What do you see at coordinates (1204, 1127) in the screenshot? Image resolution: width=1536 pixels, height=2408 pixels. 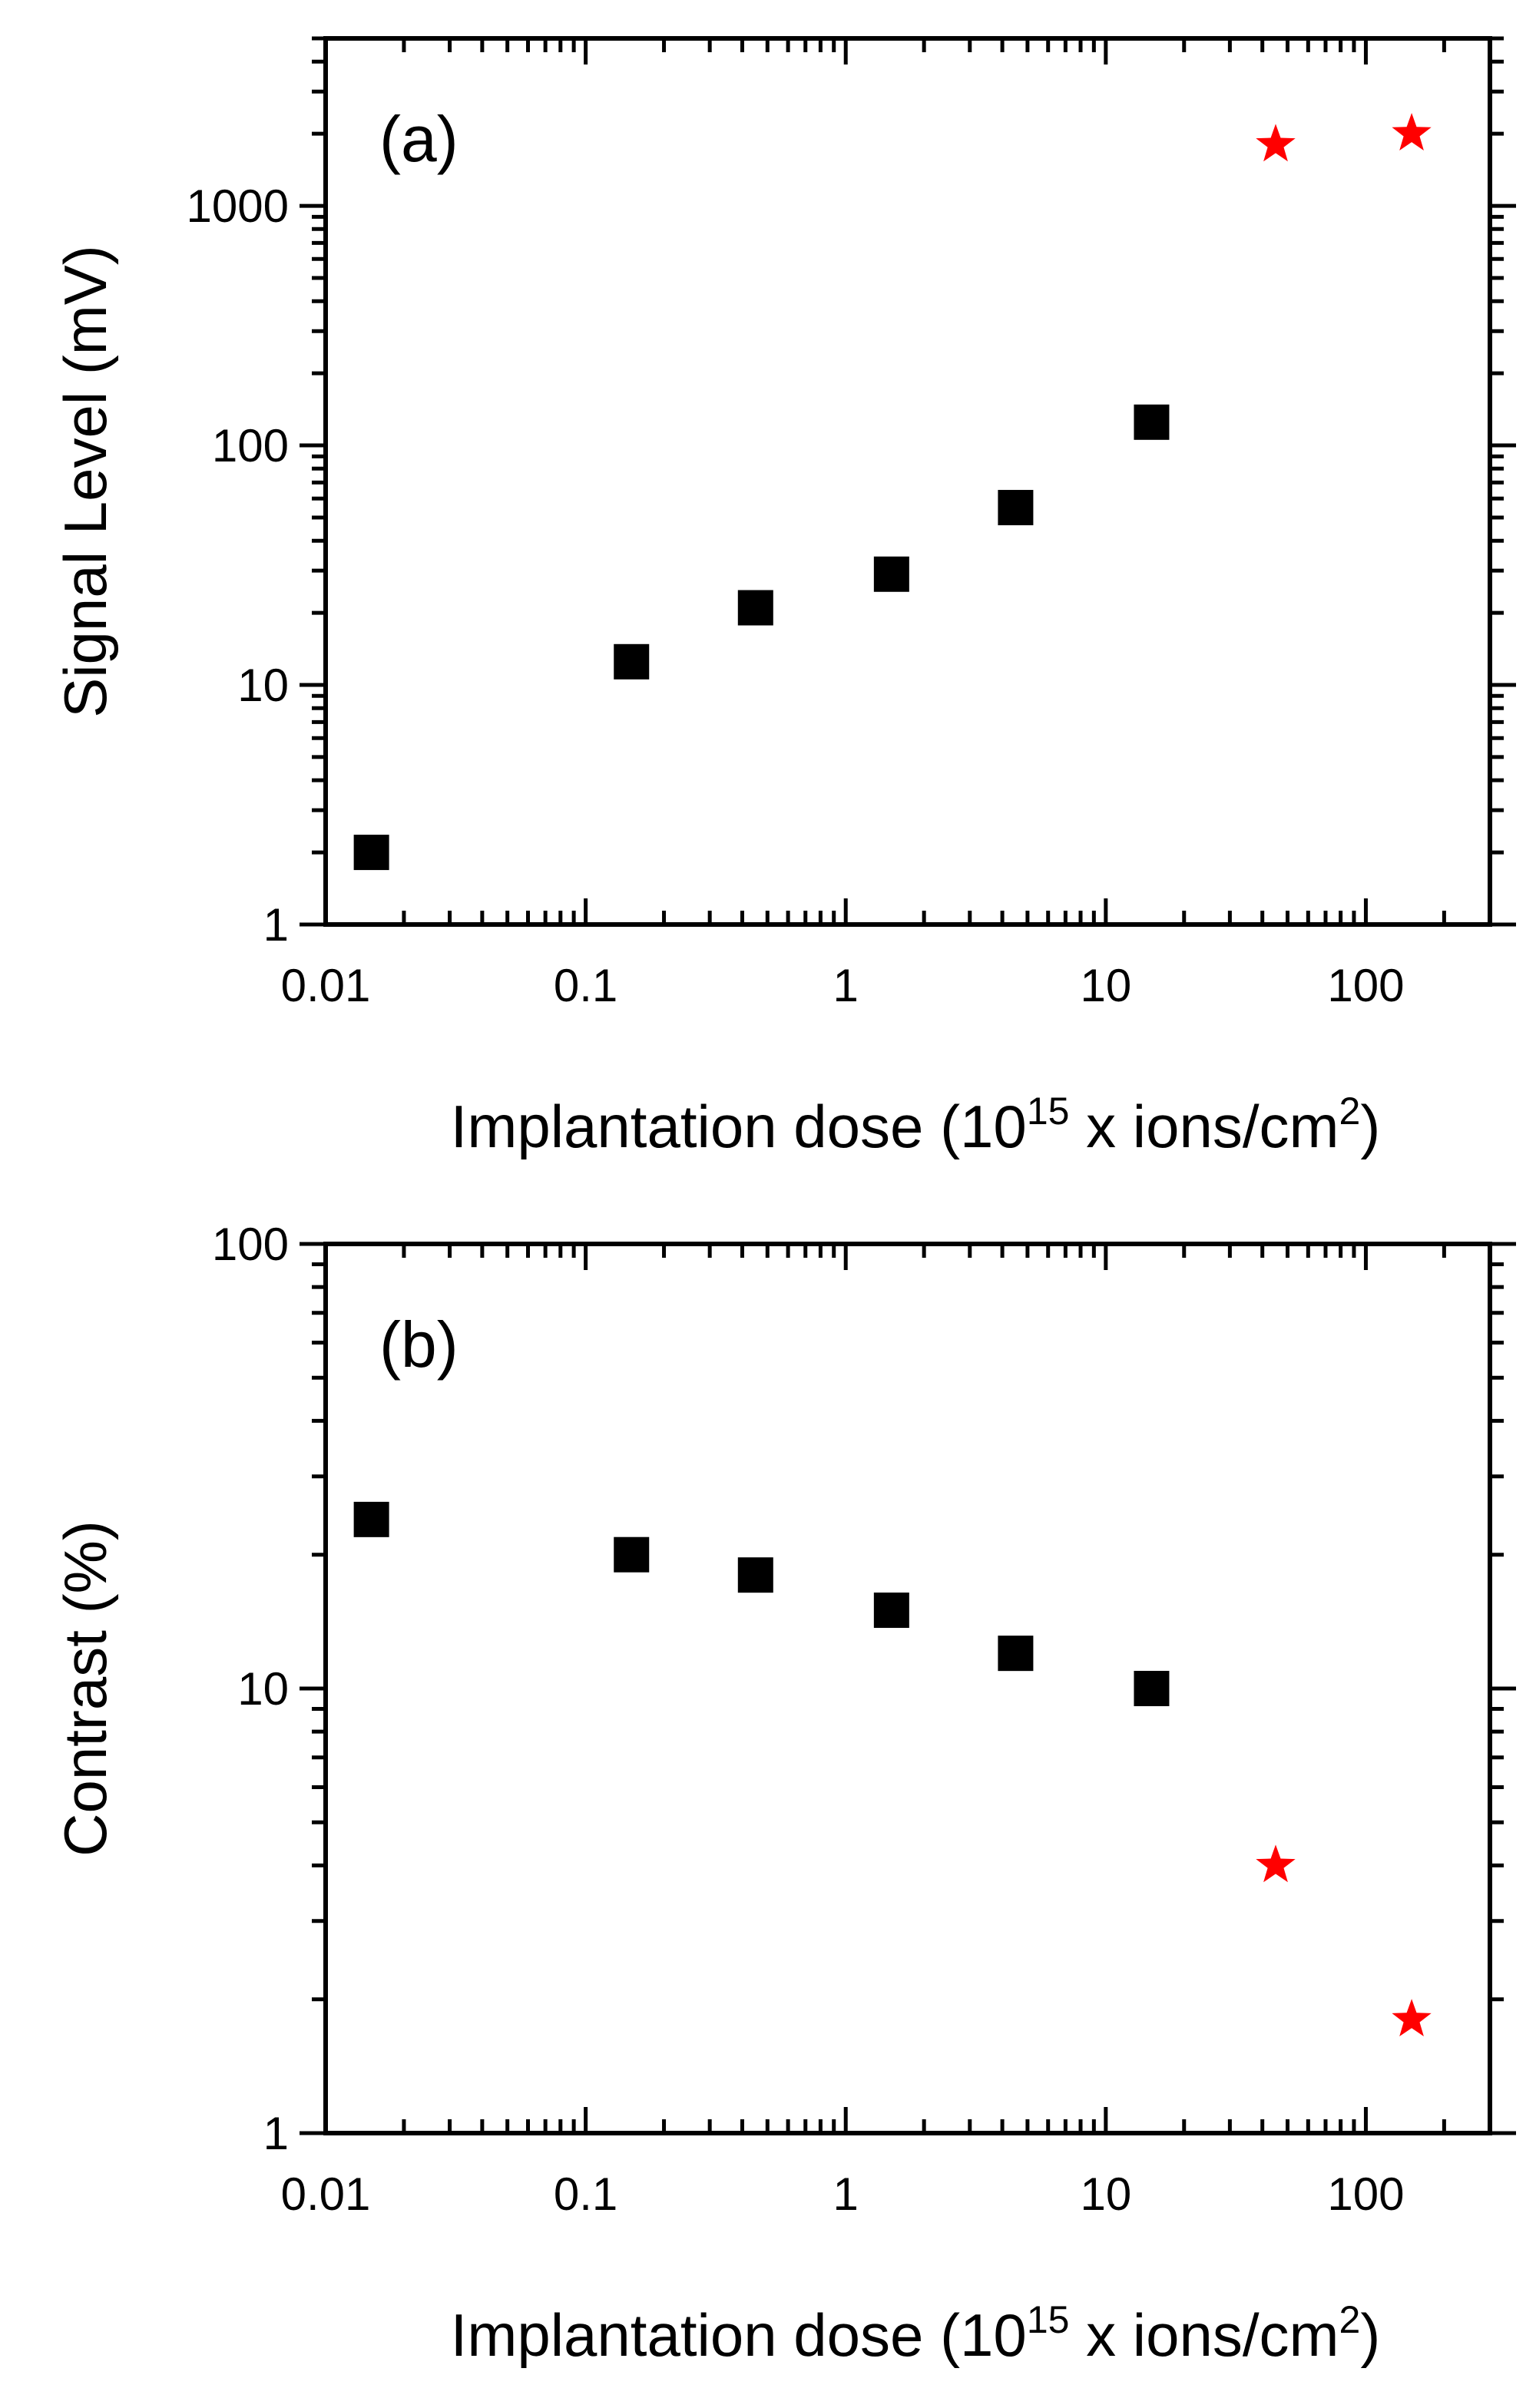 I see `x-axis-title-a-middle: x ions/cm` at bounding box center [1204, 1127].